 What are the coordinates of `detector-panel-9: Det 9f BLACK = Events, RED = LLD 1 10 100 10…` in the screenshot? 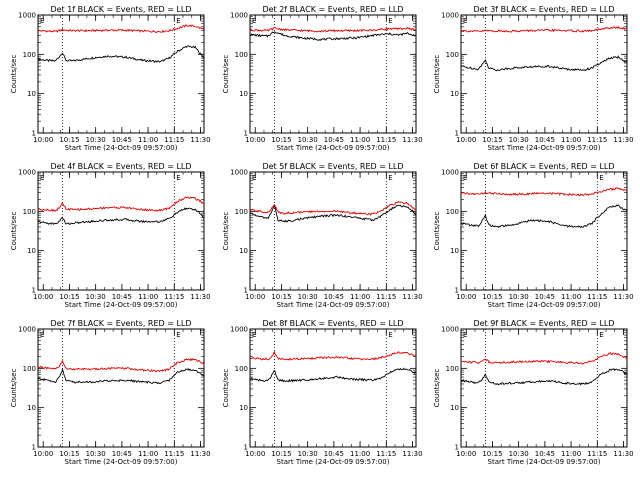 It's located at (533, 392).